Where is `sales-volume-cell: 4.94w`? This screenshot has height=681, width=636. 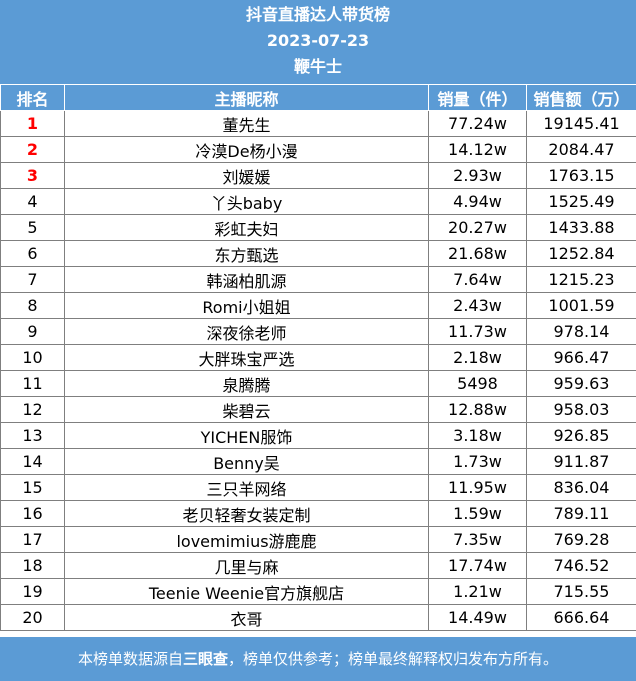
sales-volume-cell: 4.94w is located at coordinates (477, 201).